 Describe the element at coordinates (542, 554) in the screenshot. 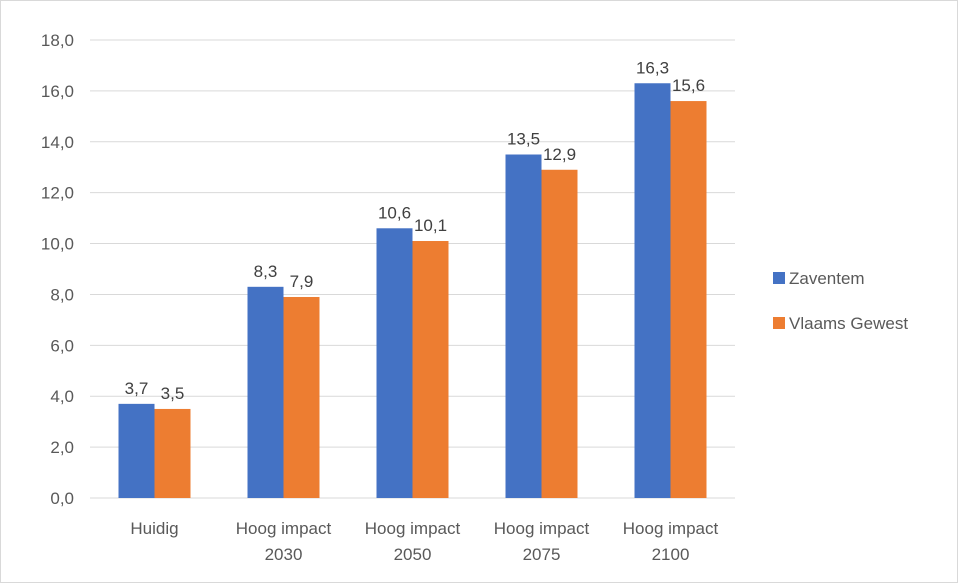

I see `x-category-label: 2075` at that location.